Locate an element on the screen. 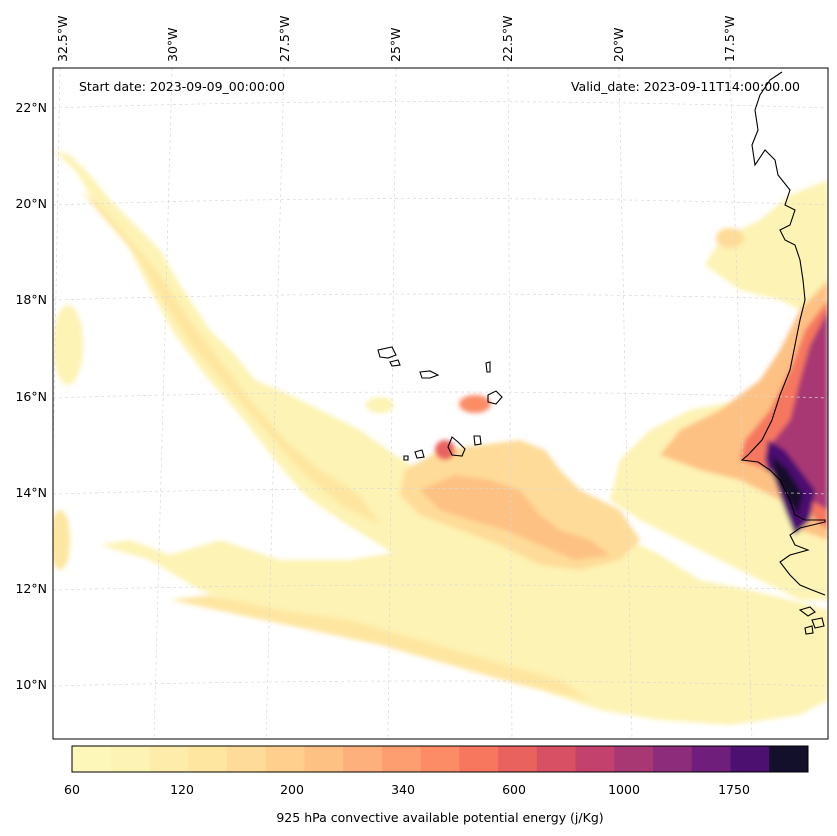 This screenshot has width=837, height=836. lon-label-22-5w: 22.5°W is located at coordinates (507, 39).